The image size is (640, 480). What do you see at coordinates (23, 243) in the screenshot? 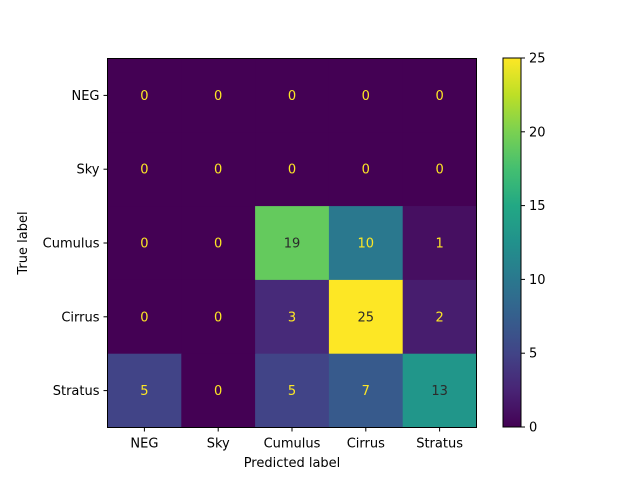
I see `y-axis-label: True label` at bounding box center [23, 243].